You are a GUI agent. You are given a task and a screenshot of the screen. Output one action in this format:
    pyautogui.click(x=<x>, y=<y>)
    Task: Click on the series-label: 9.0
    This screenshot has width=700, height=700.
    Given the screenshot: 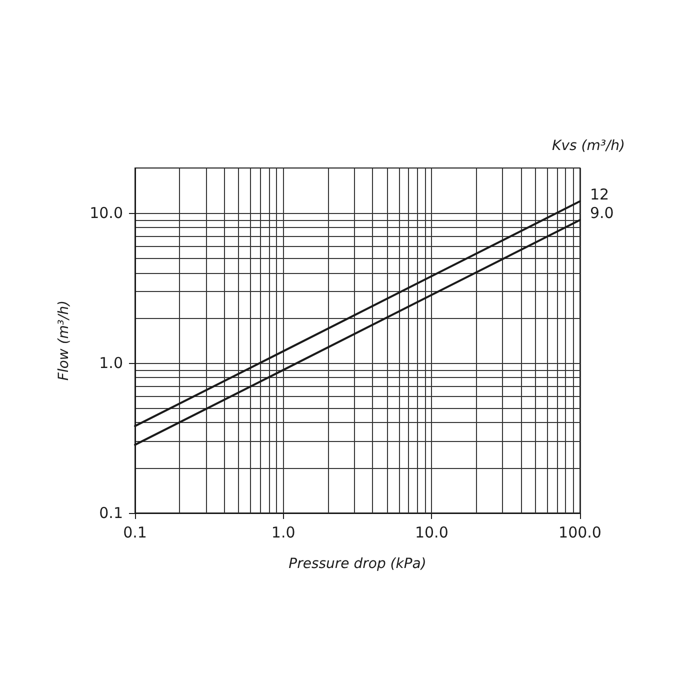 What is the action you would take?
    pyautogui.click(x=602, y=213)
    